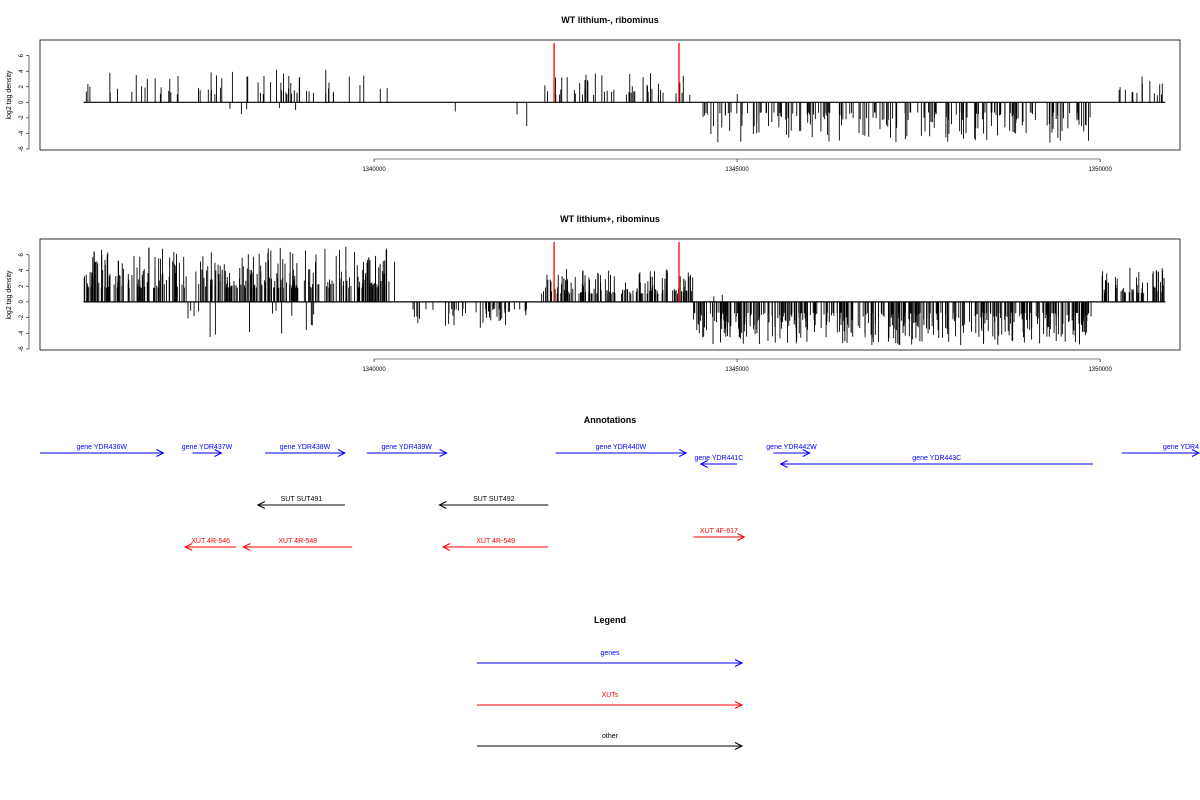 The height and width of the screenshot is (800, 1200). I want to click on feature-label: SUT SUT491, so click(302, 499).